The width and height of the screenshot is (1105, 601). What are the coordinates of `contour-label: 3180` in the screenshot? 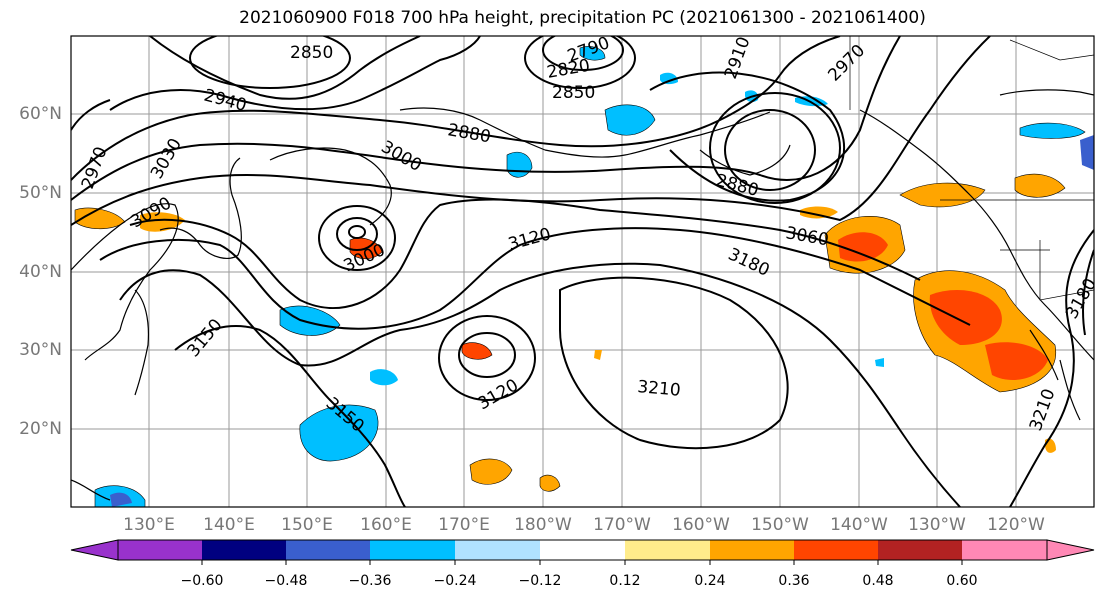 It's located at (749, 262).